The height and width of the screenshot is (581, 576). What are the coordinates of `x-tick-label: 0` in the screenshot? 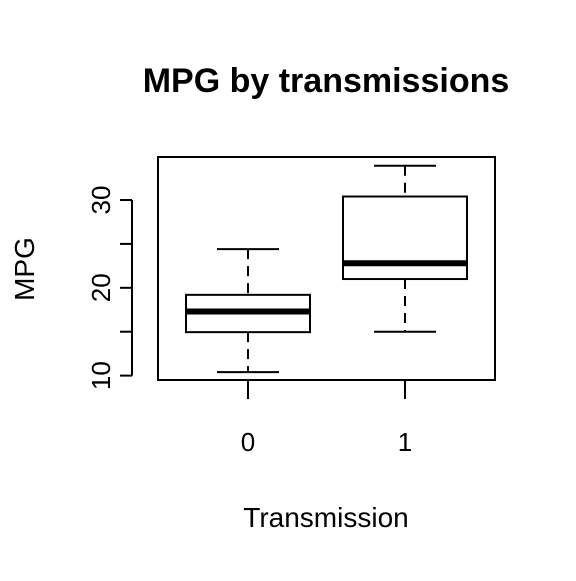 It's located at (248, 442).